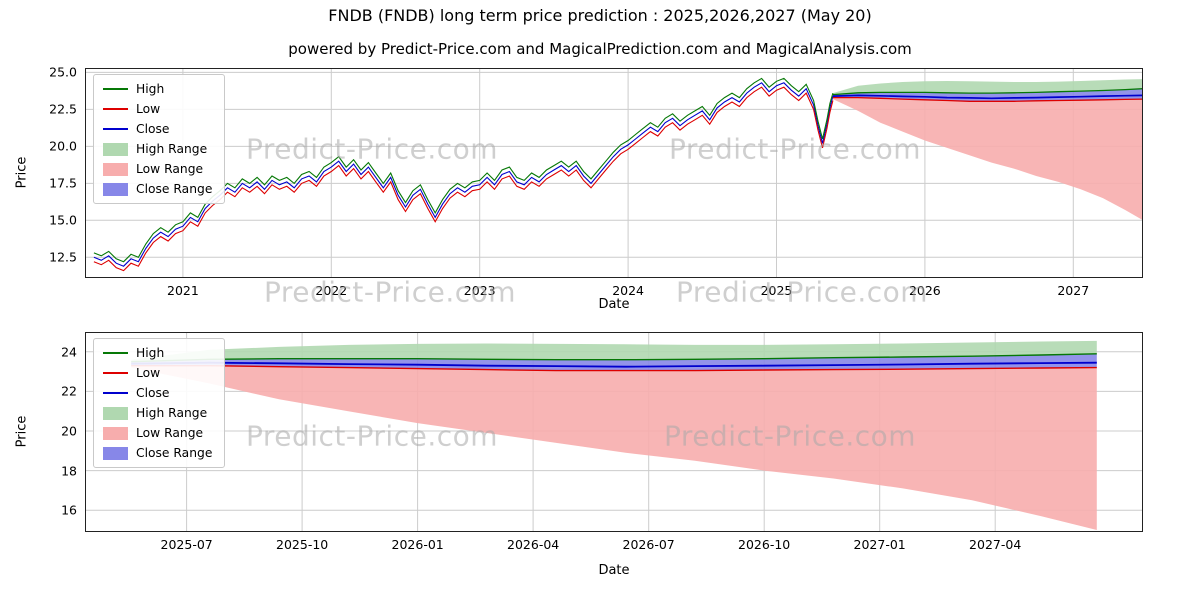 The width and height of the screenshot is (1200, 600). What do you see at coordinates (63, 183) in the screenshot?
I see `y-tick-label: 17.5` at bounding box center [63, 183].